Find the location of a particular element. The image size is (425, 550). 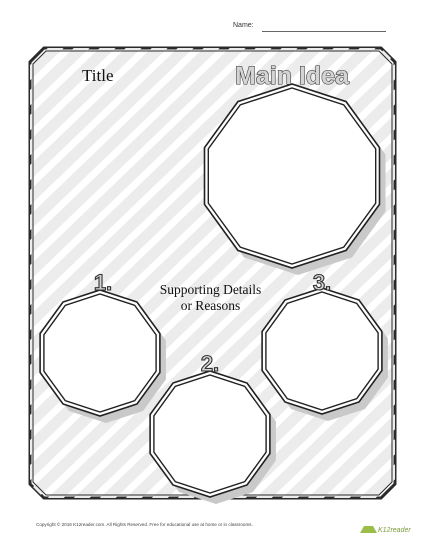

logo-icon is located at coordinates (368, 526).